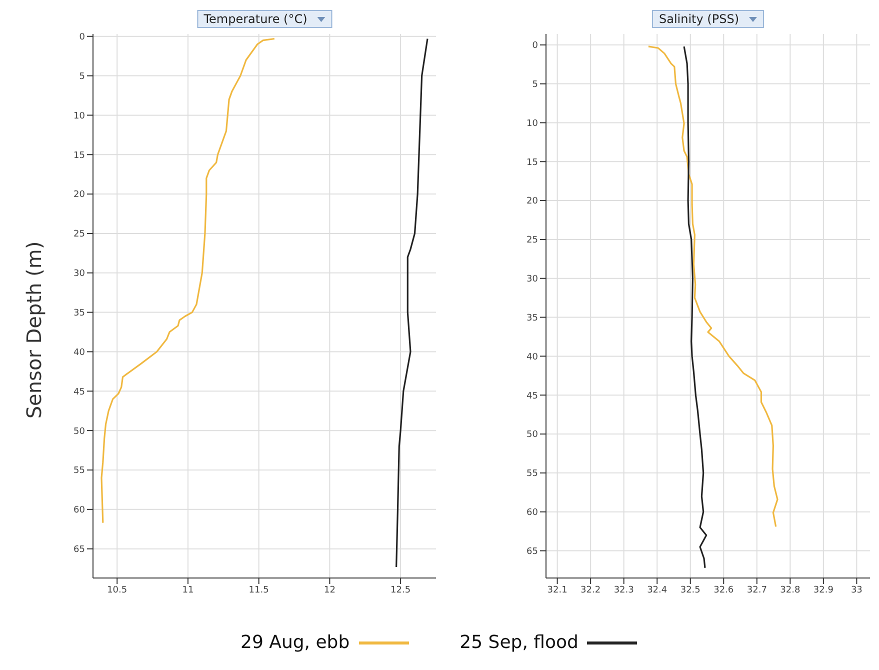 This screenshot has height=670, width=879. What do you see at coordinates (823, 590) in the screenshot?
I see `x-tick-label: 32.9` at bounding box center [823, 590].